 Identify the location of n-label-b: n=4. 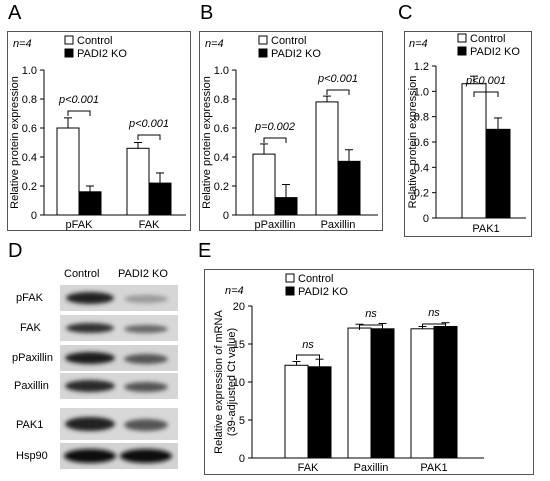
(214, 44).